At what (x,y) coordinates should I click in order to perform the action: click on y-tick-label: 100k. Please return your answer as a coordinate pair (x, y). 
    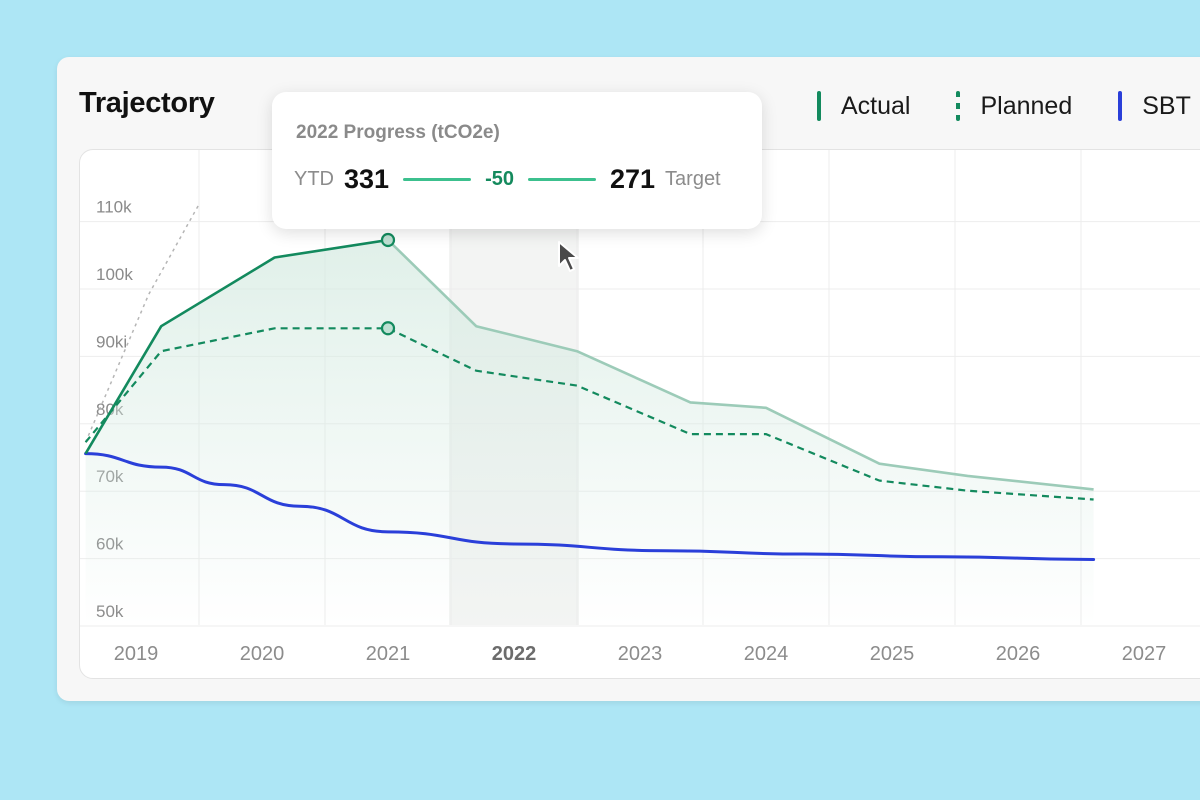
    Looking at the image, I should click on (114, 274).